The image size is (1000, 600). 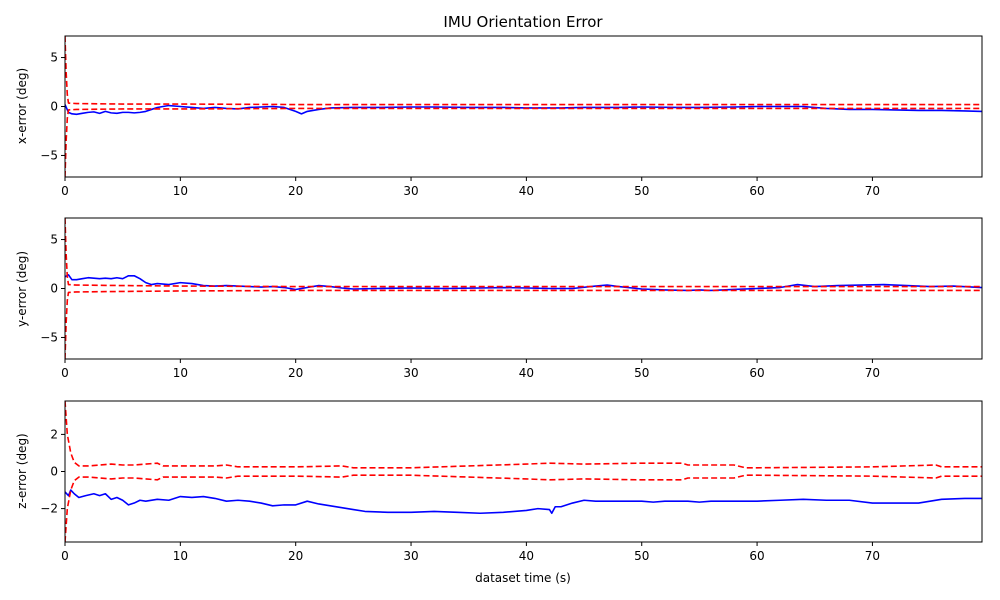 I want to click on y-axis-label: y-error (deg), so click(x=22, y=289).